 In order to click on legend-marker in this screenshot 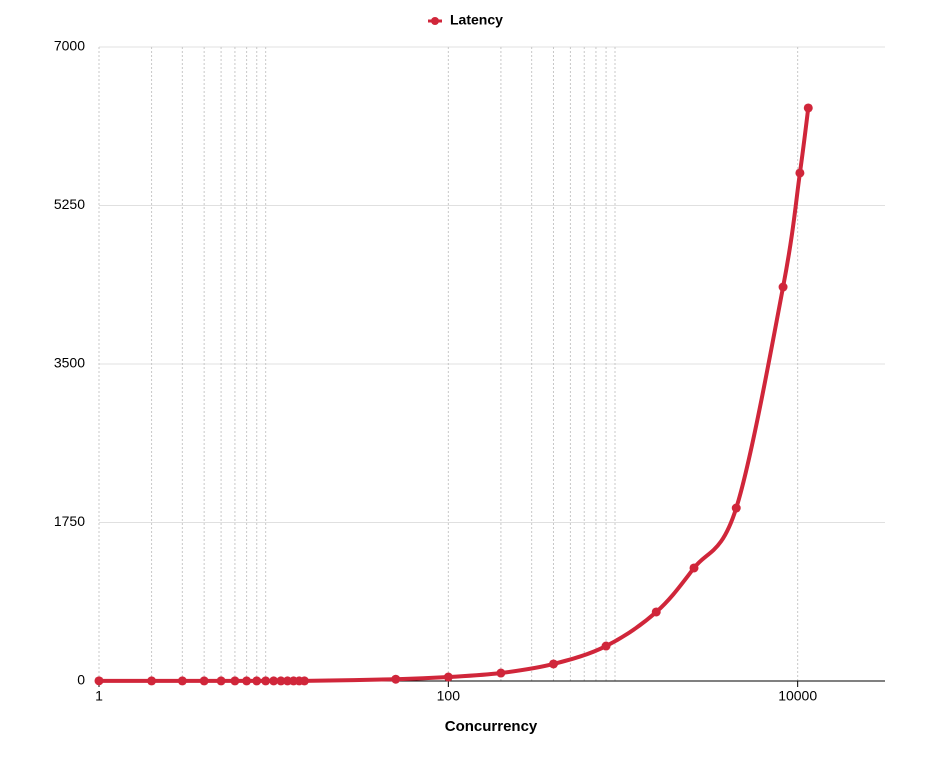, I will do `click(435, 21)`.